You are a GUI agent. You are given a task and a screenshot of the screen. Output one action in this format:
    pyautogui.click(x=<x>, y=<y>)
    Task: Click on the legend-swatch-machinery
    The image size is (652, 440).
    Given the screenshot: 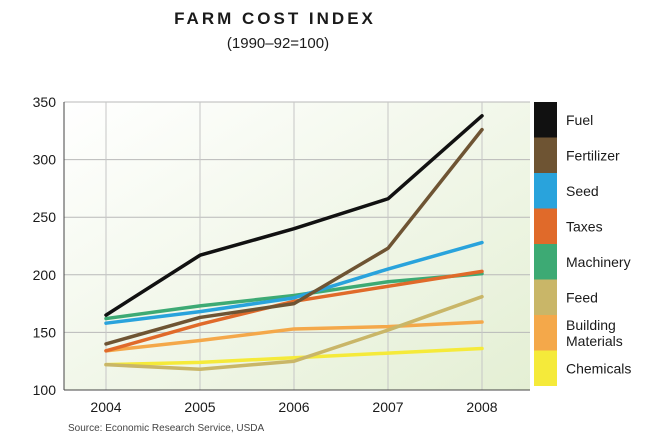 What is the action you would take?
    pyautogui.click(x=545, y=262)
    